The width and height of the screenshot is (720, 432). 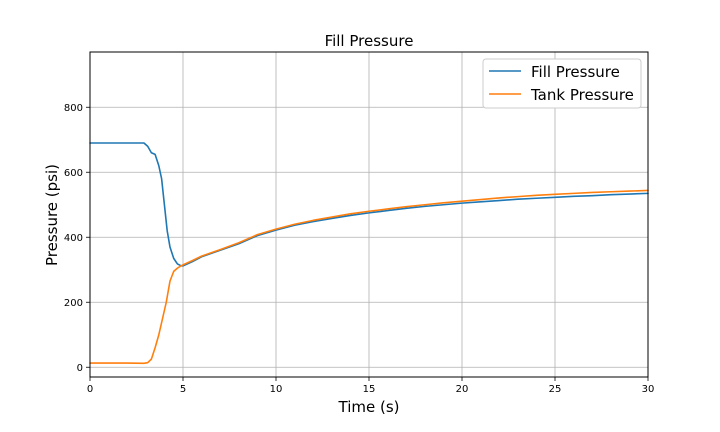 What do you see at coordinates (369, 389) in the screenshot?
I see `x-tick-label: 15` at bounding box center [369, 389].